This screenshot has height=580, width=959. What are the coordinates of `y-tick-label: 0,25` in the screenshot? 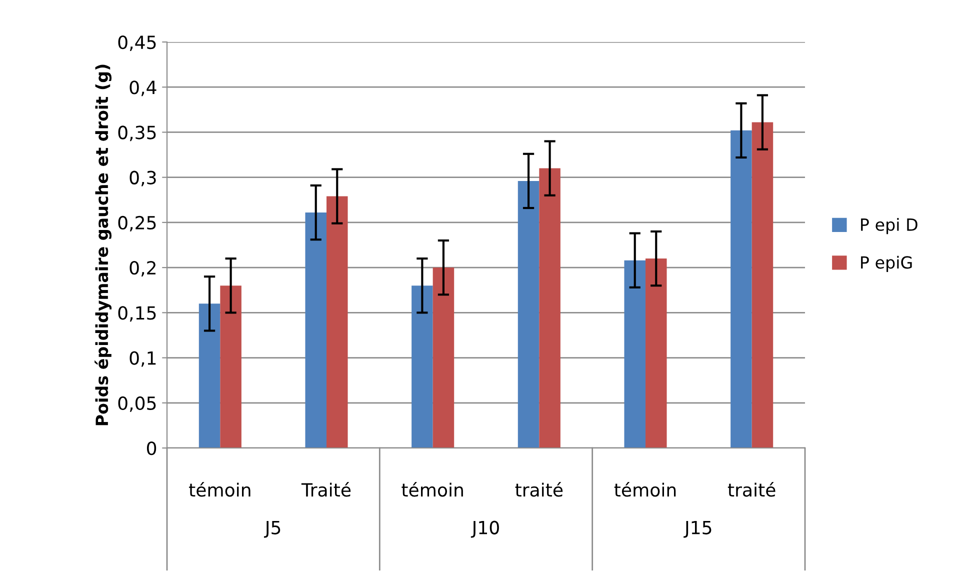 It's located at (137, 224).